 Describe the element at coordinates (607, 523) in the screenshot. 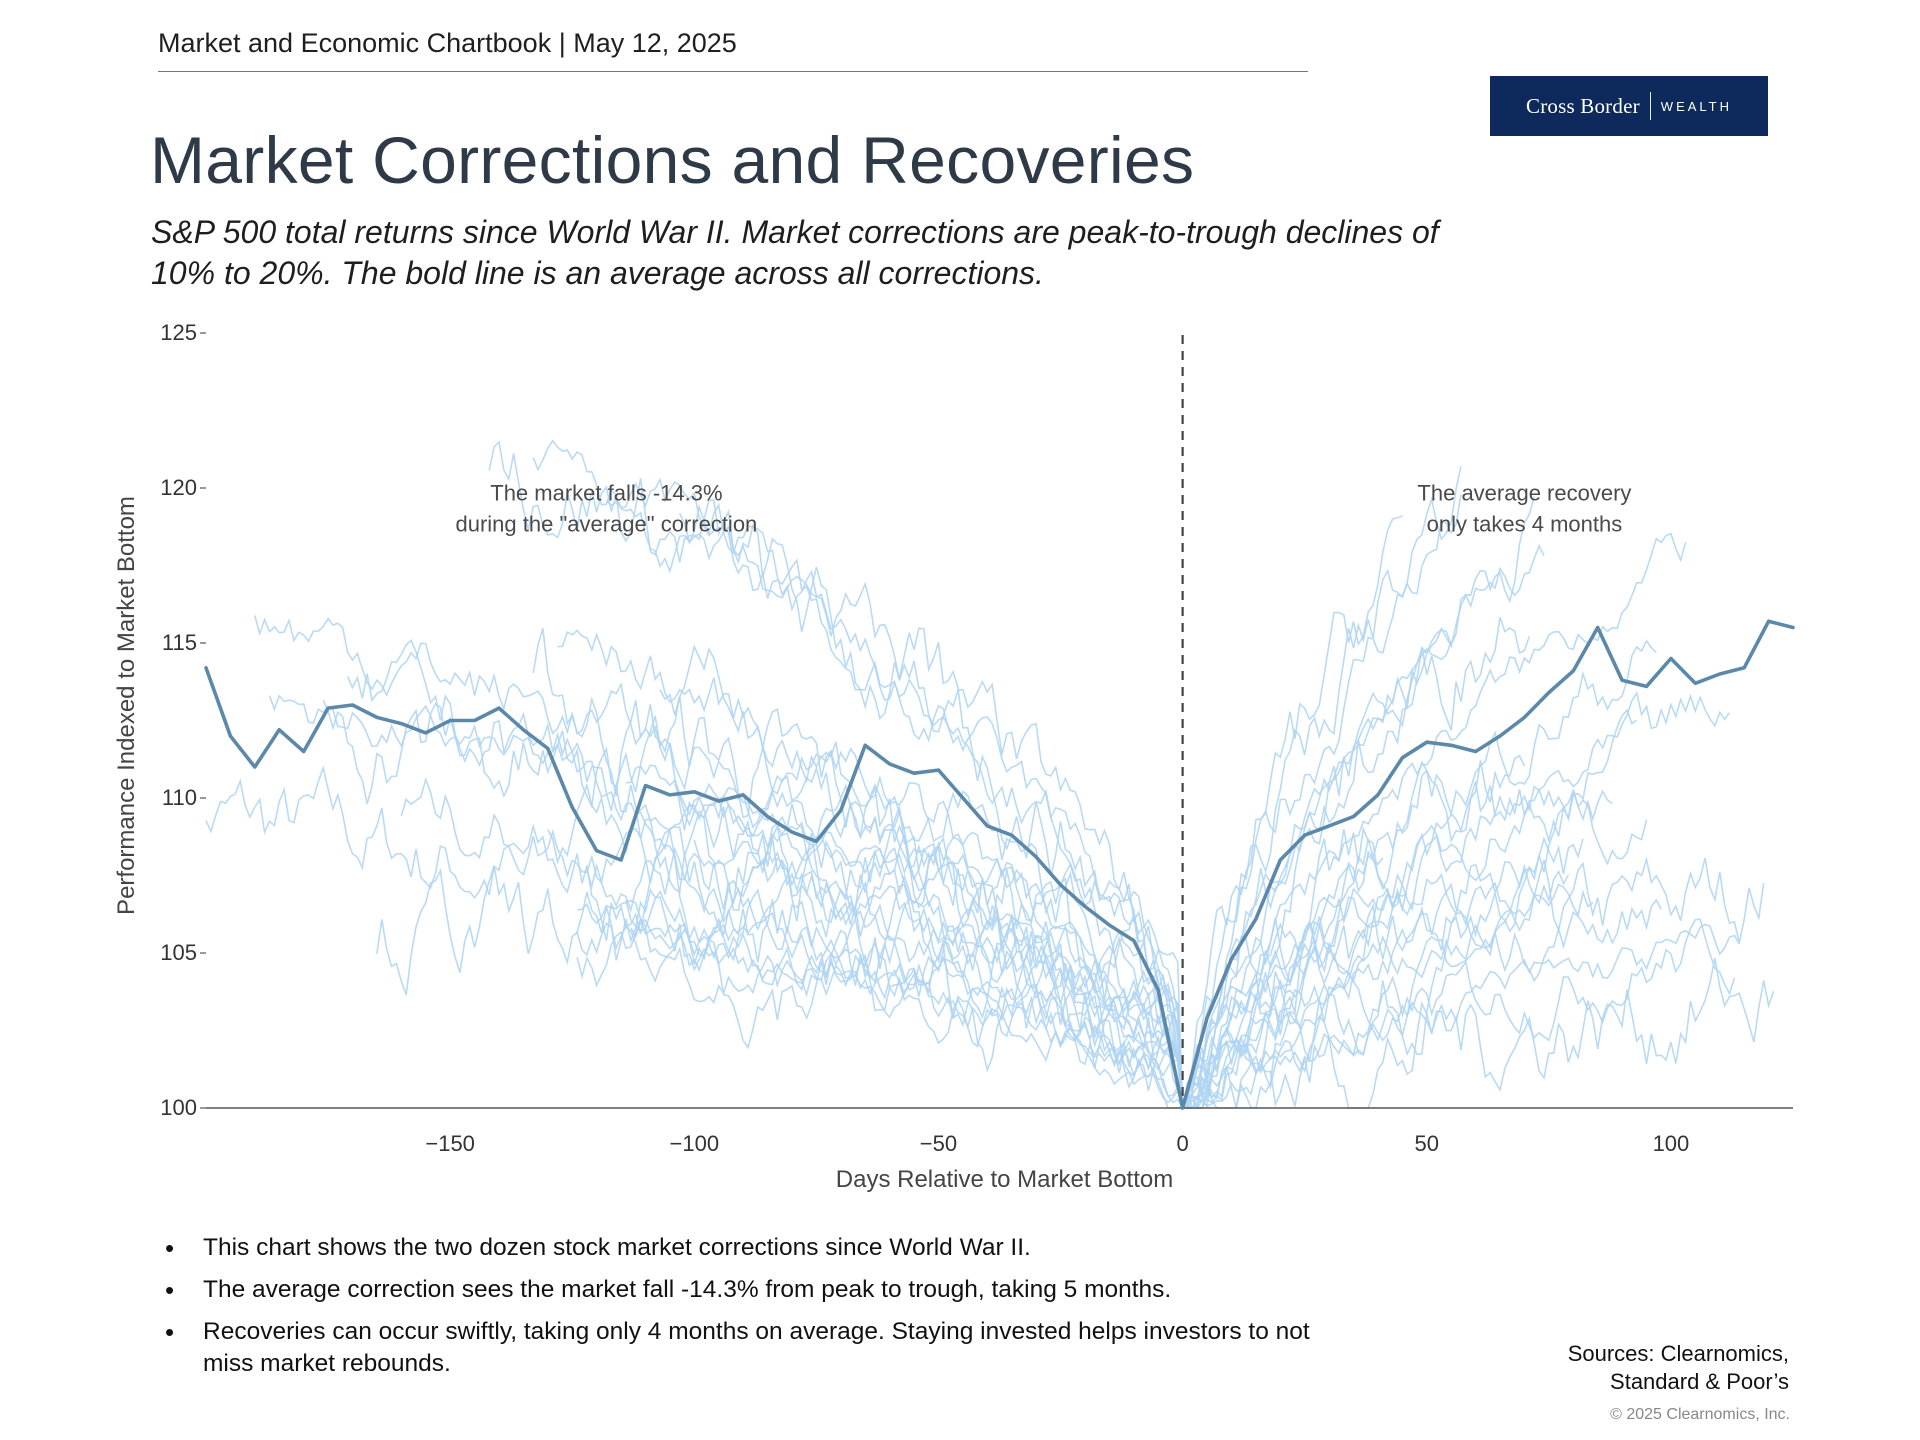

I see `annotation-text: during the "average" correction` at that location.